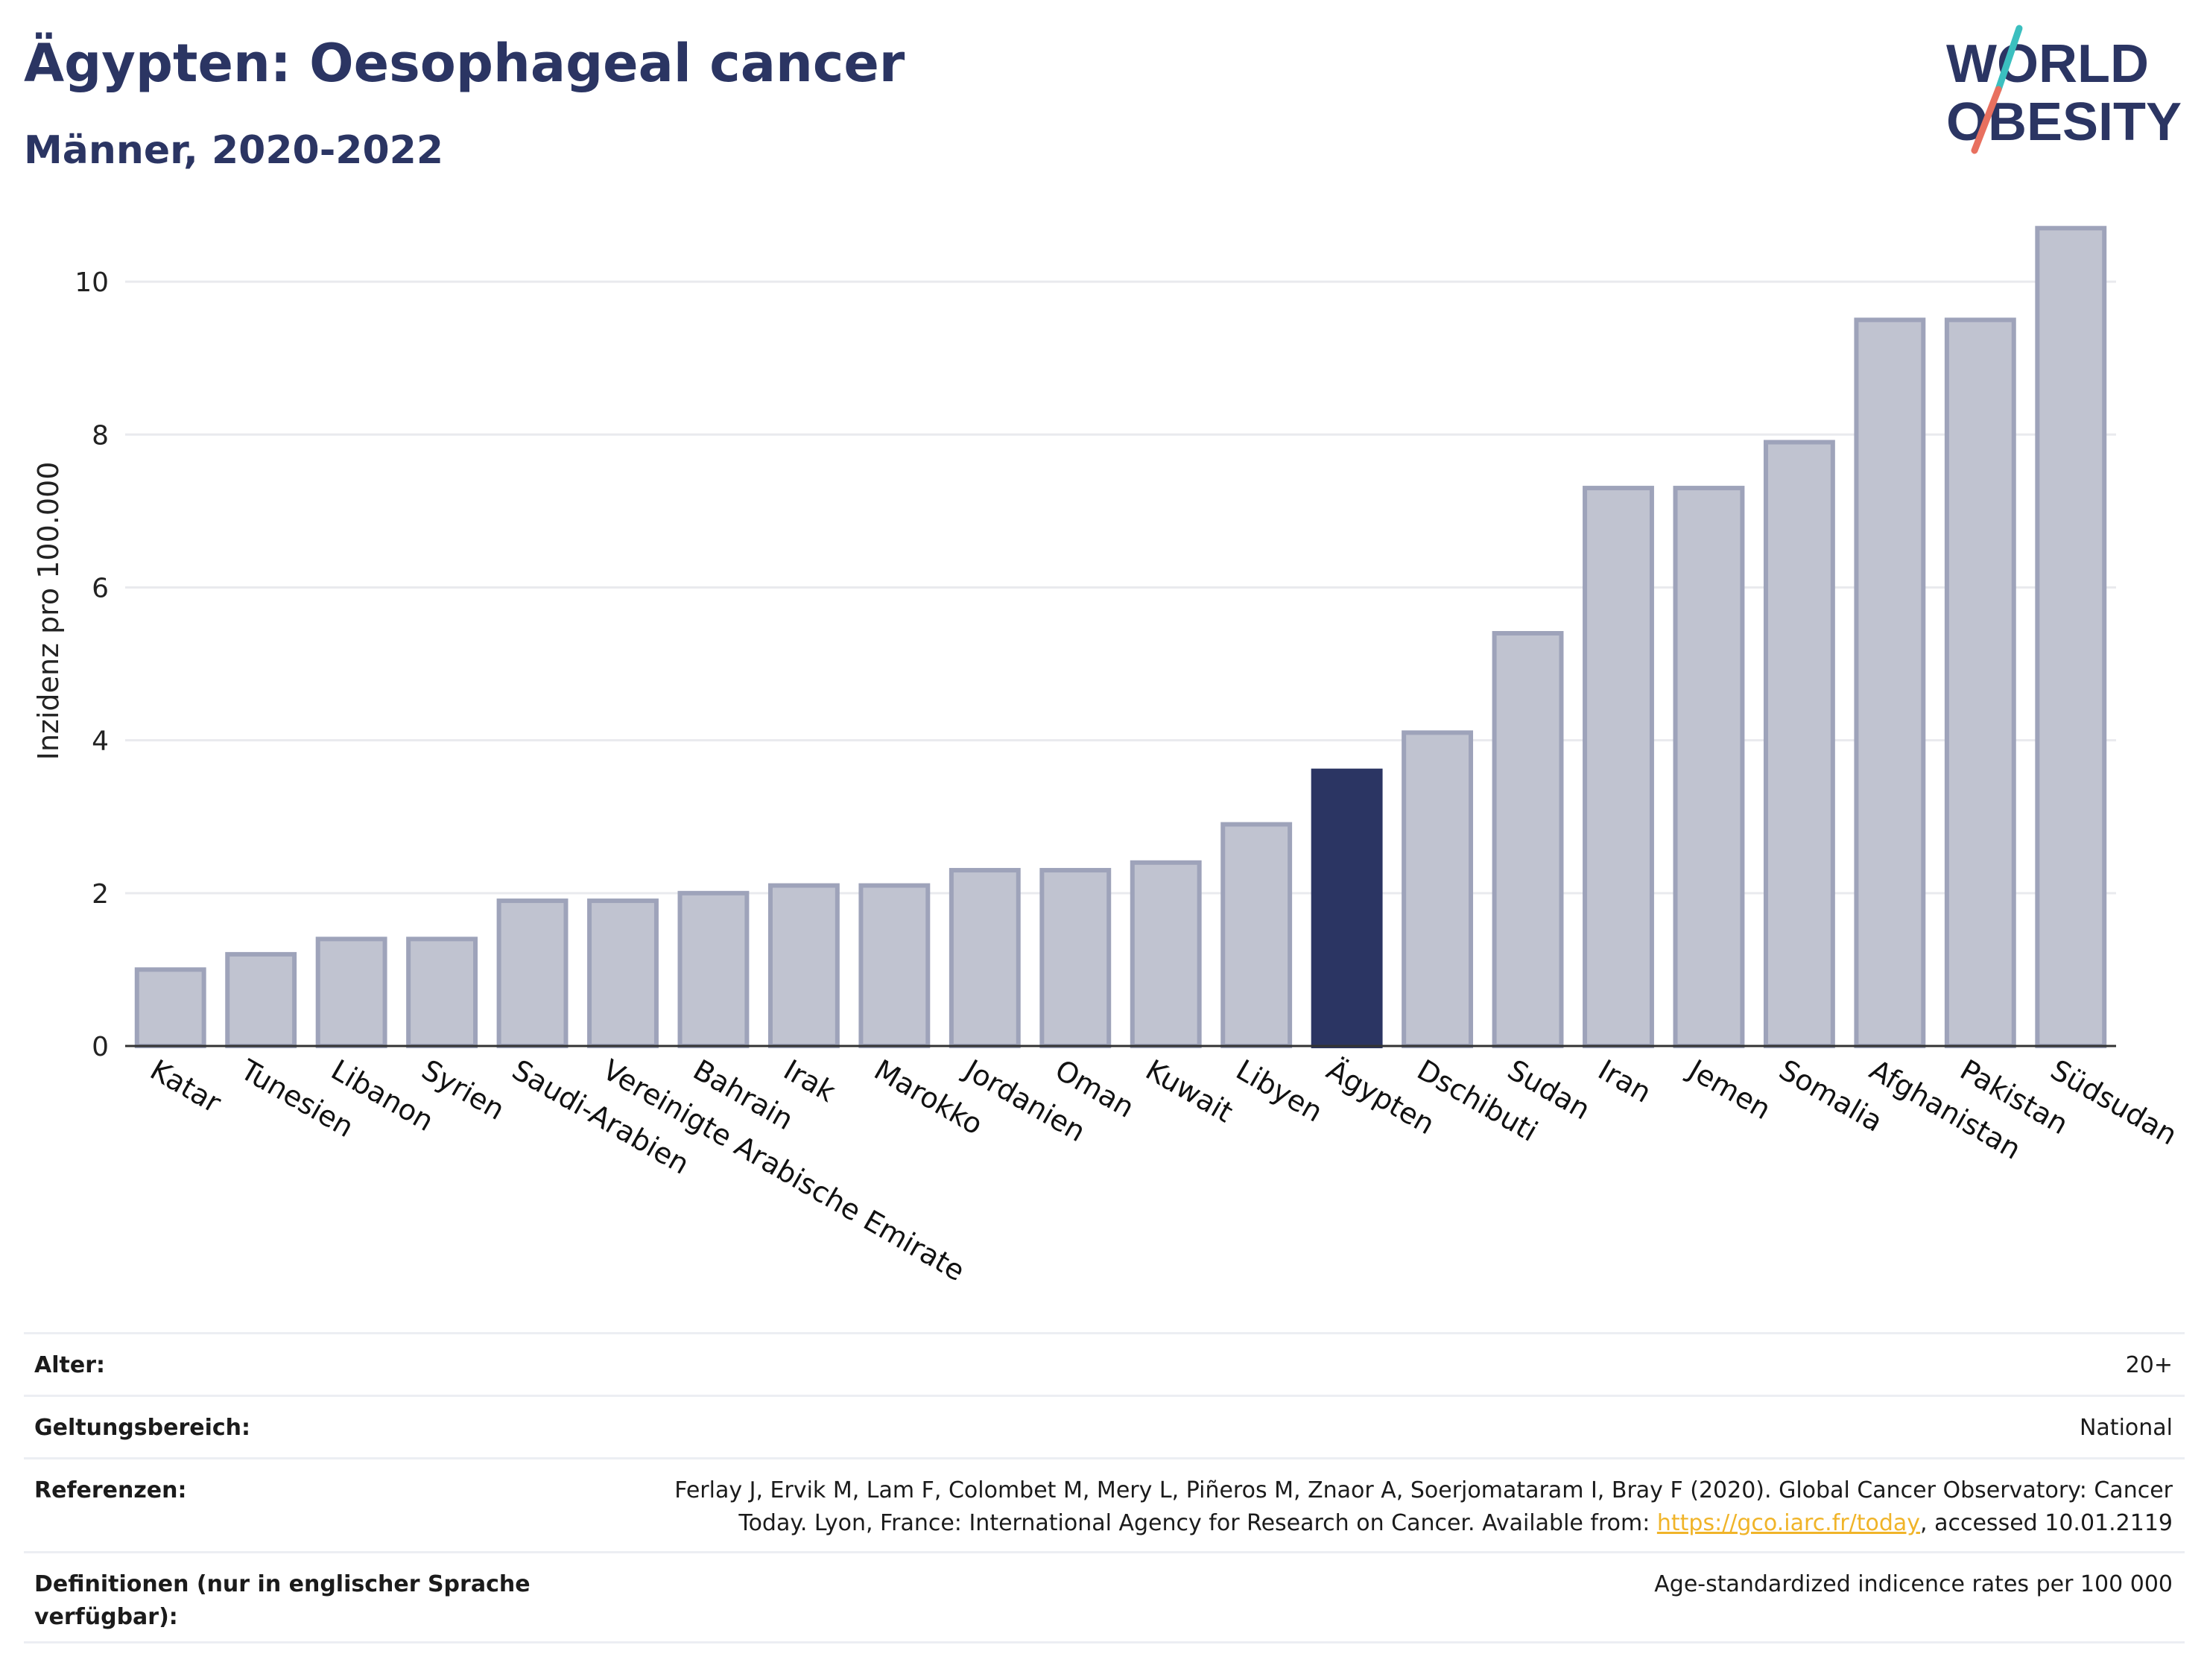 The height and width of the screenshot is (1680, 2204). I want to click on x-tick-label: Somalia, so click(1830, 1095).